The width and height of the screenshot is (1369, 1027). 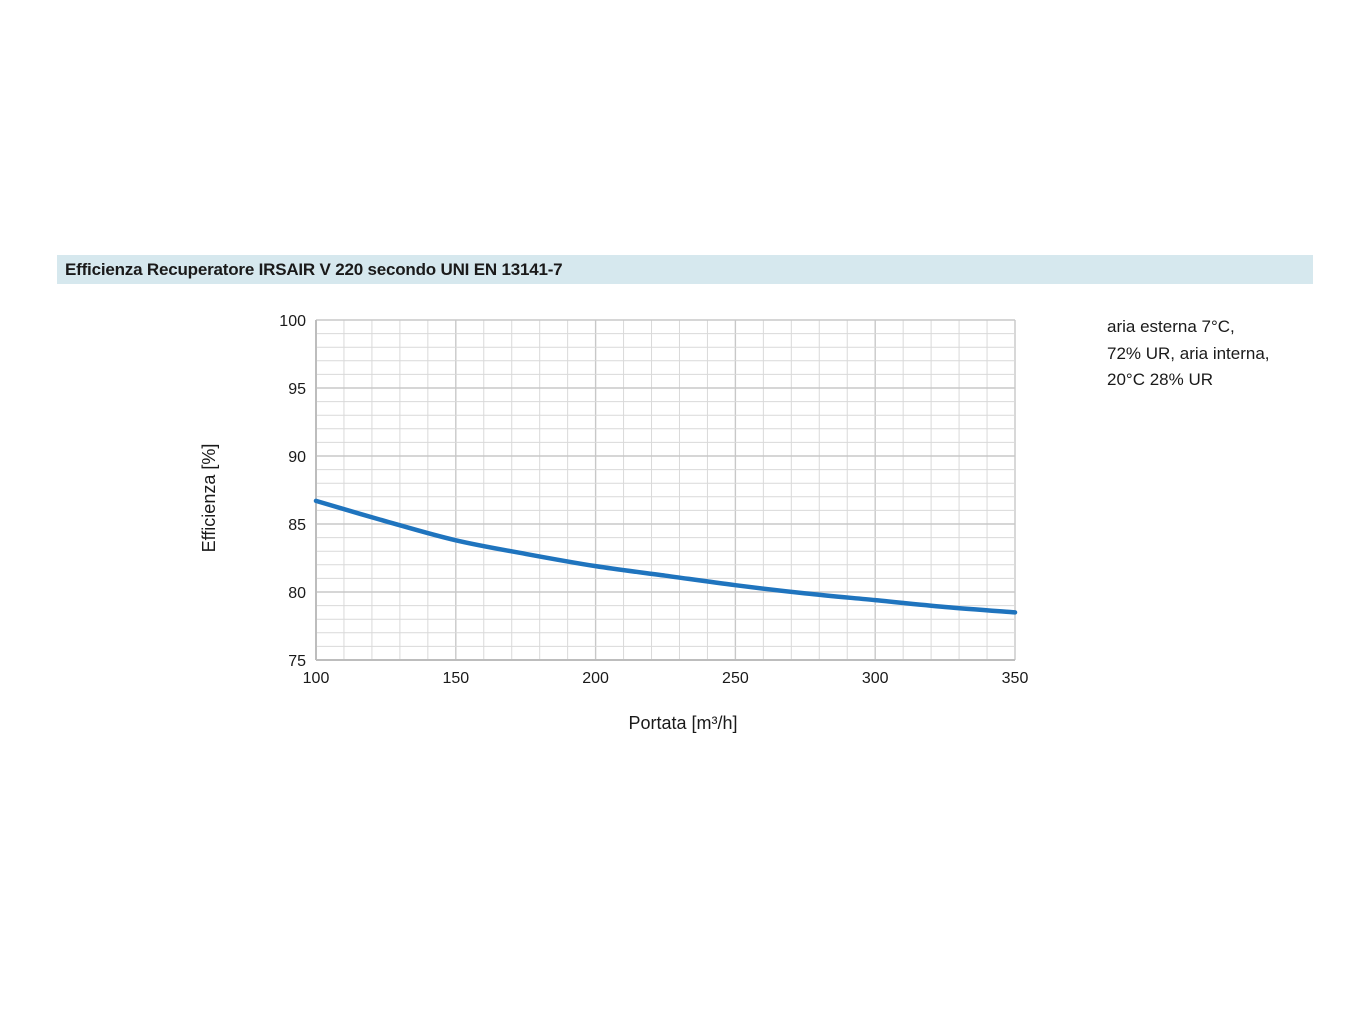 I want to click on series-line, so click(x=665, y=556).